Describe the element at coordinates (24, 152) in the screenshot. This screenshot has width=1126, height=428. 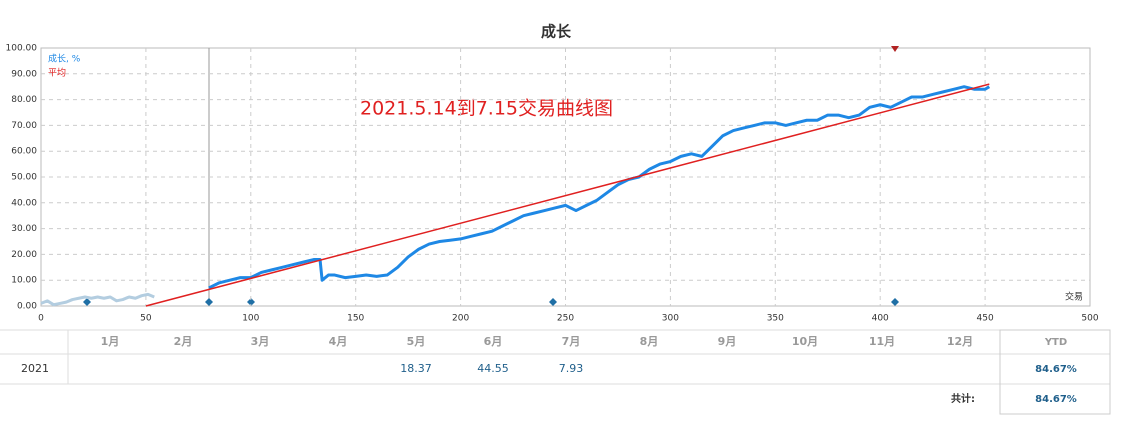
I see `y-tick-label: 60.00` at that location.